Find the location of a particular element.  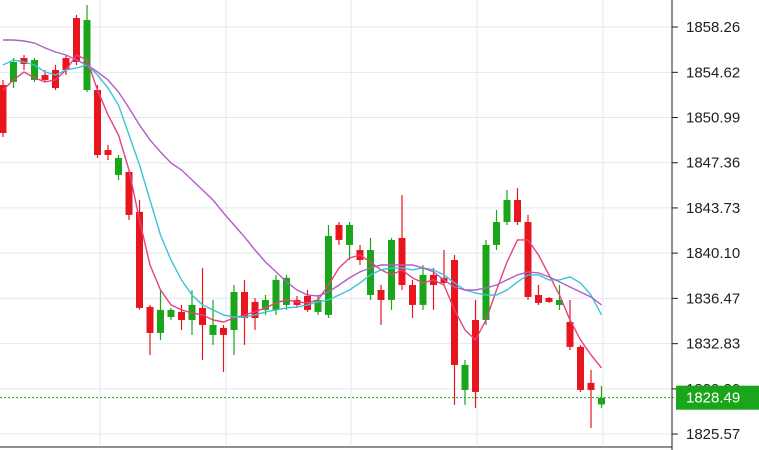

y-tick-label: 1858.26 is located at coordinates (713, 27).